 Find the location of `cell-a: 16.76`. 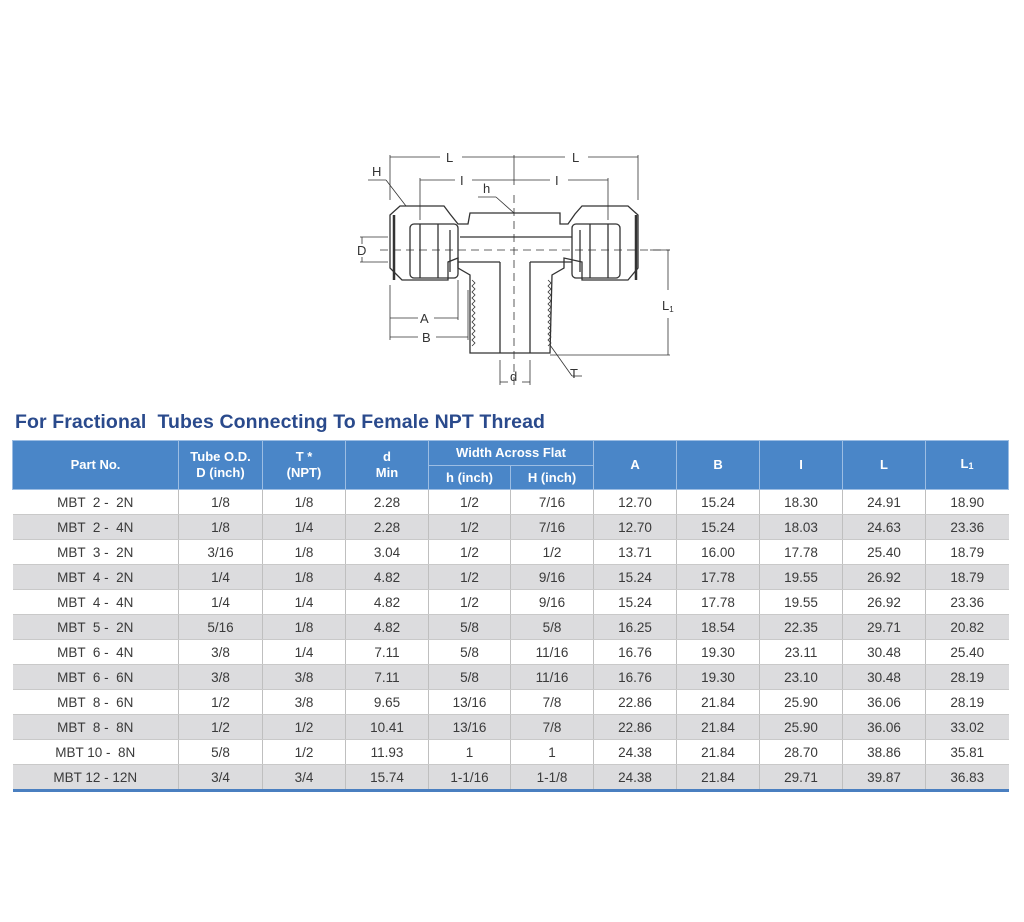

cell-a: 16.76 is located at coordinates (635, 652).